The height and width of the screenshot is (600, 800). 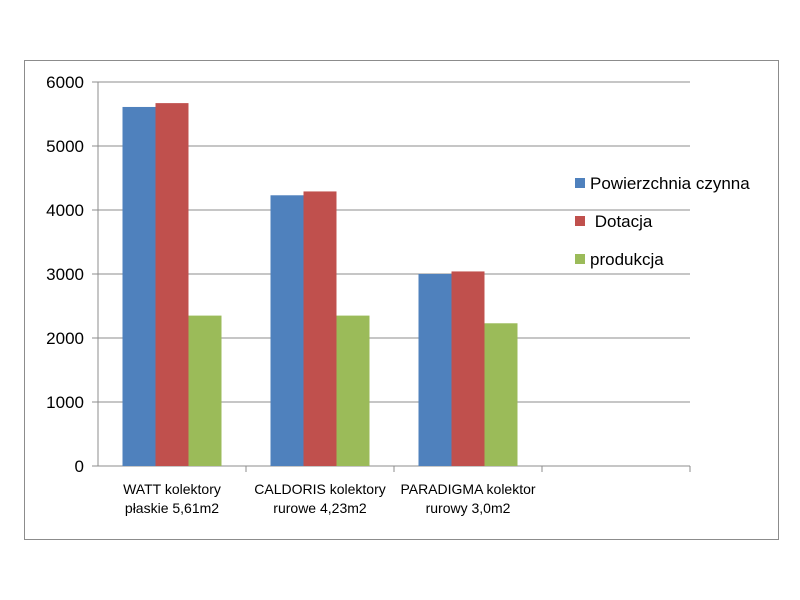 I want to click on x-tick-label: rurowe 4,23m2, so click(x=320, y=508).